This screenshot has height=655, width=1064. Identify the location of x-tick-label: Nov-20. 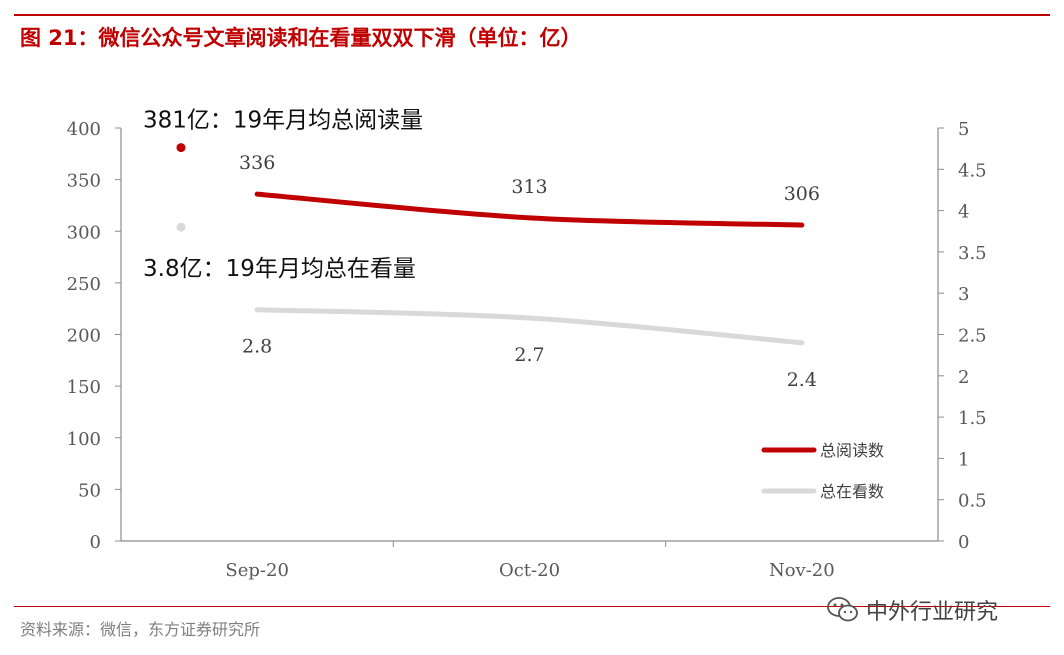
(802, 570).